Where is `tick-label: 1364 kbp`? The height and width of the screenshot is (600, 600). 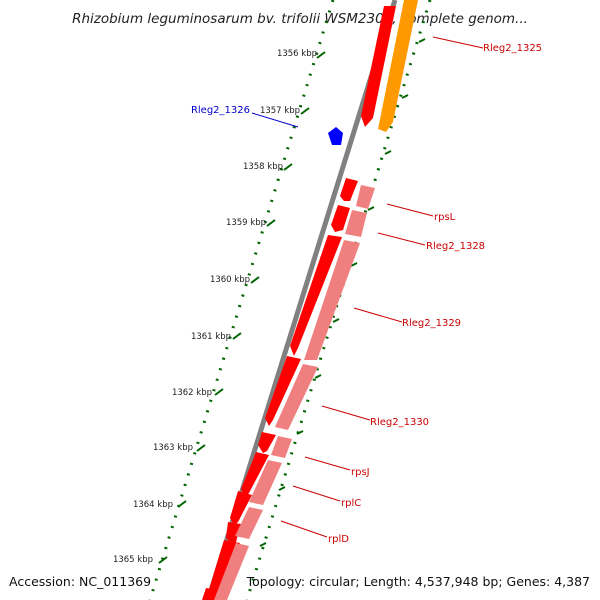
tick-label: 1364 kbp is located at coordinates (153, 505).